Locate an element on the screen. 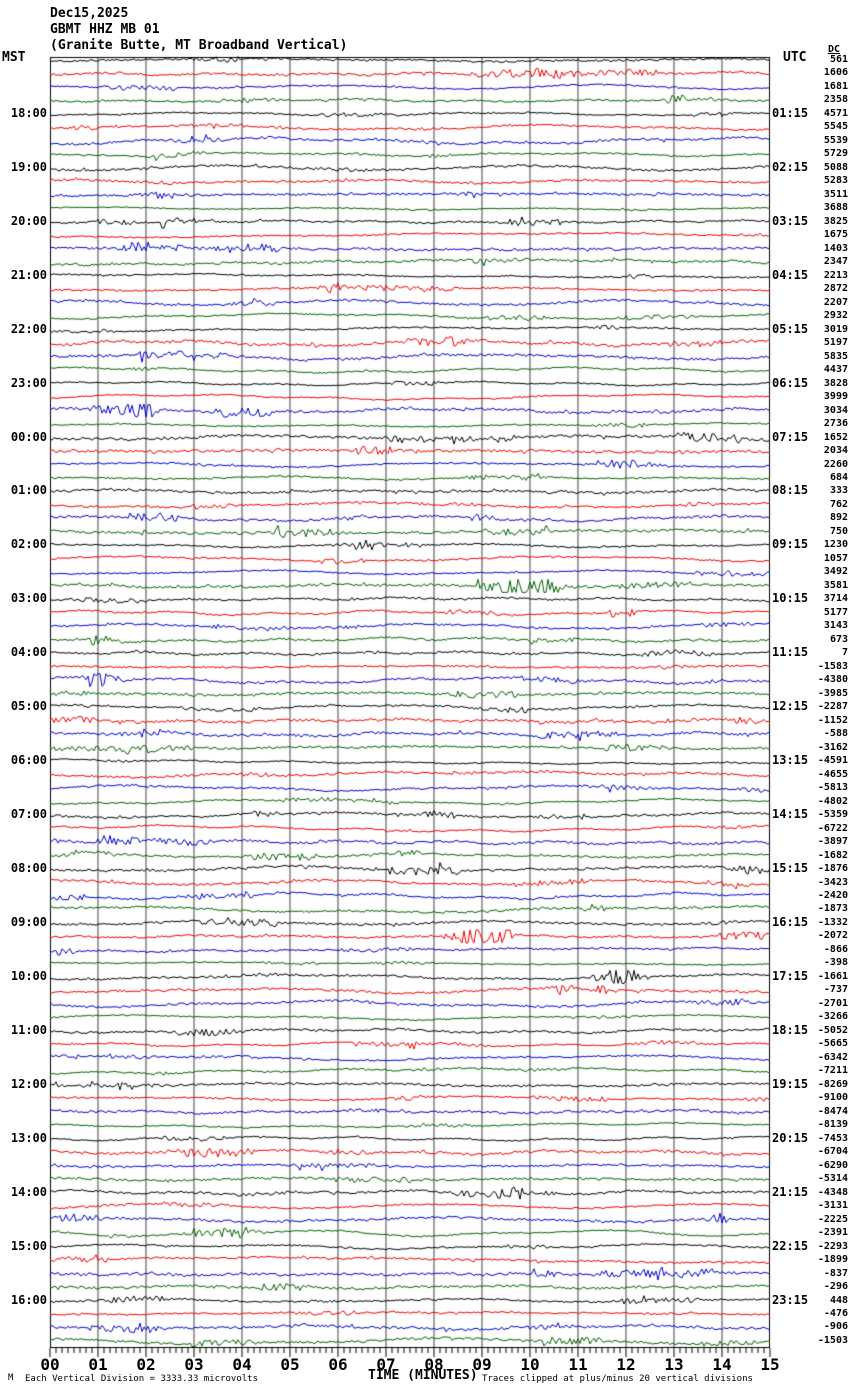 The width and height of the screenshot is (850, 1390). utc-hour-label: 02:15 is located at coordinates (790, 166).